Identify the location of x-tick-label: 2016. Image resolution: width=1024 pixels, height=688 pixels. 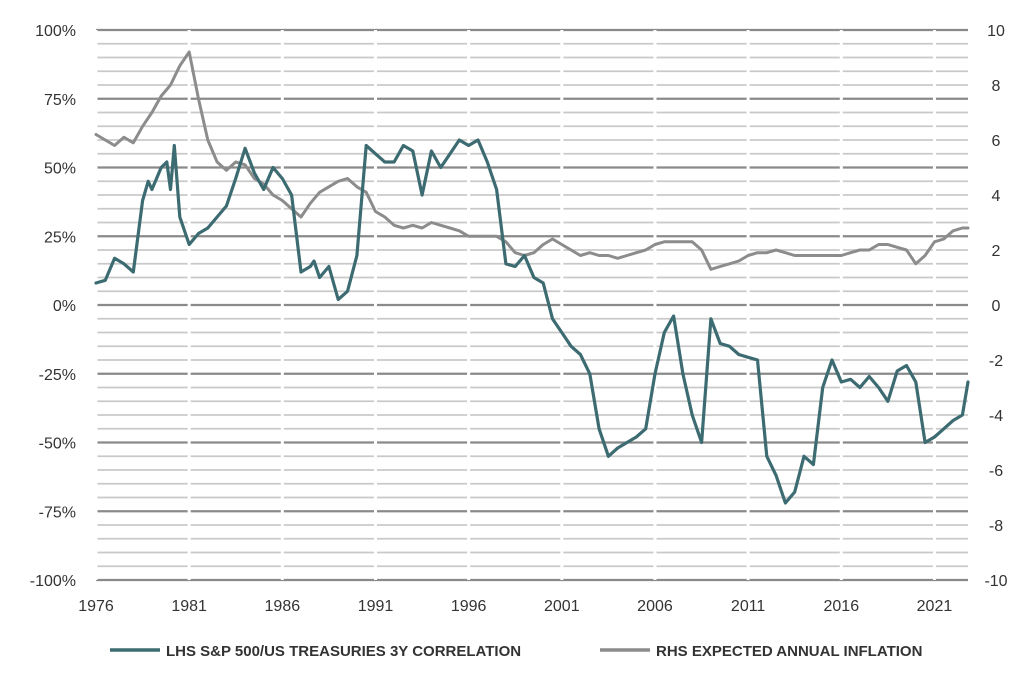
(842, 606).